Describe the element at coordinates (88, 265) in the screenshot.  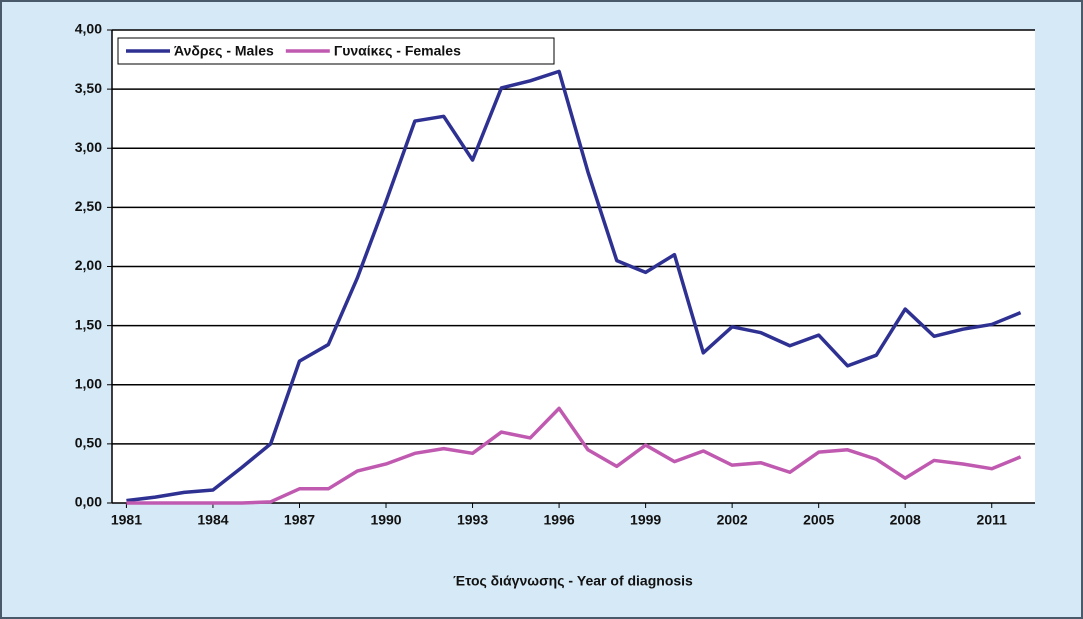
I see `y-tick-label: 2,00` at that location.